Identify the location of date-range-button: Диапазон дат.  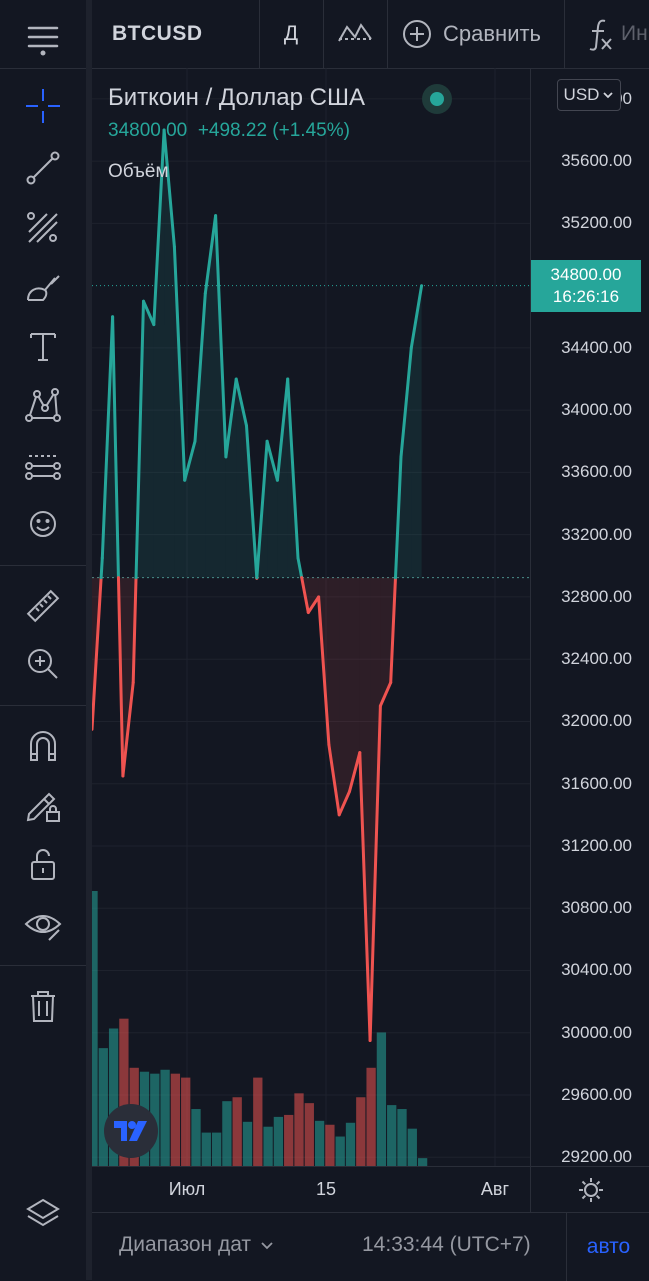
(197, 1245).